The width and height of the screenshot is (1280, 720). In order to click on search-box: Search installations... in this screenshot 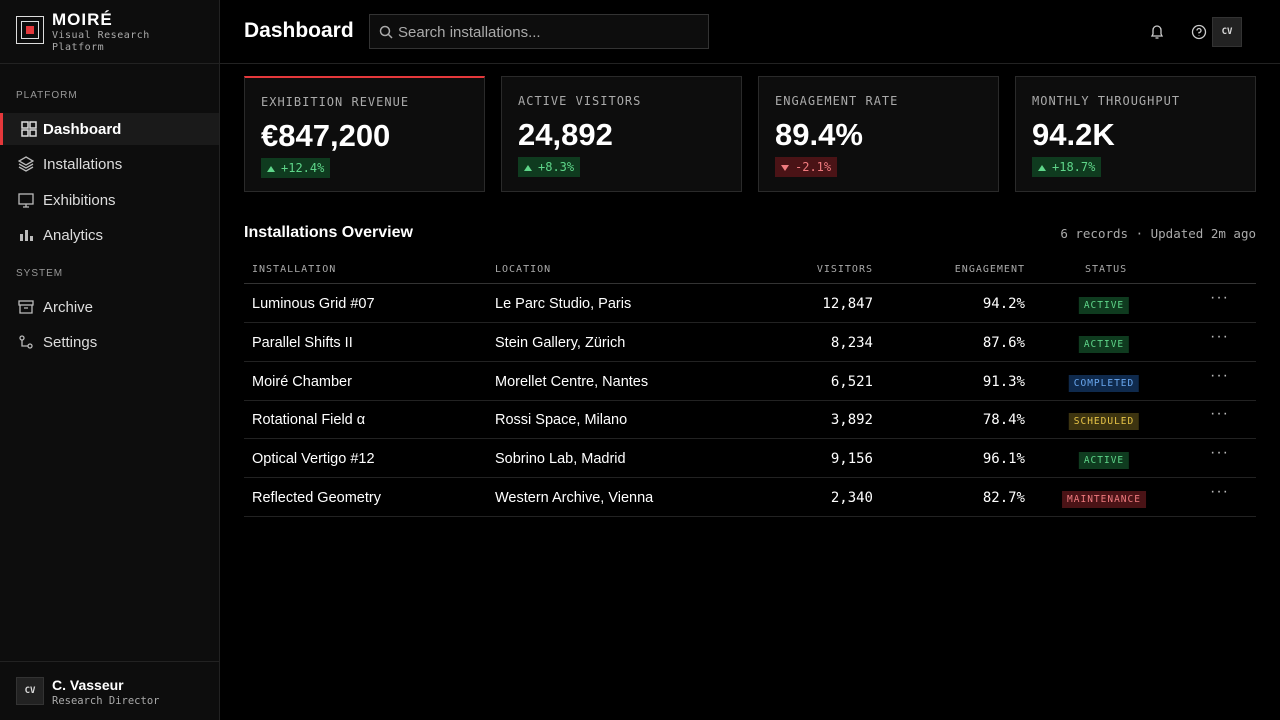, I will do `click(539, 31)`.